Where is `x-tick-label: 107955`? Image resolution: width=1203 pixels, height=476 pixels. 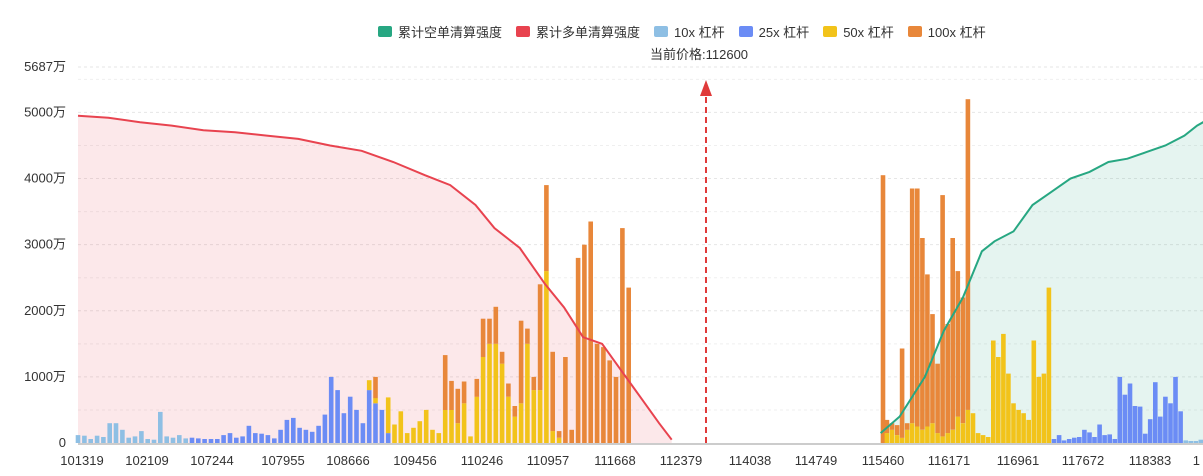
x-tick-label: 107955 is located at coordinates (282, 460).